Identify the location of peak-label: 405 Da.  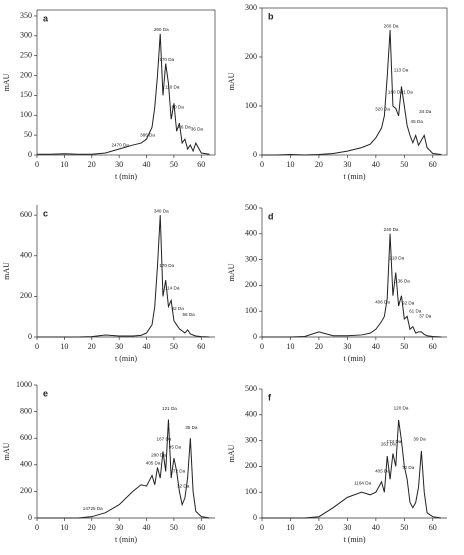
(153, 463).